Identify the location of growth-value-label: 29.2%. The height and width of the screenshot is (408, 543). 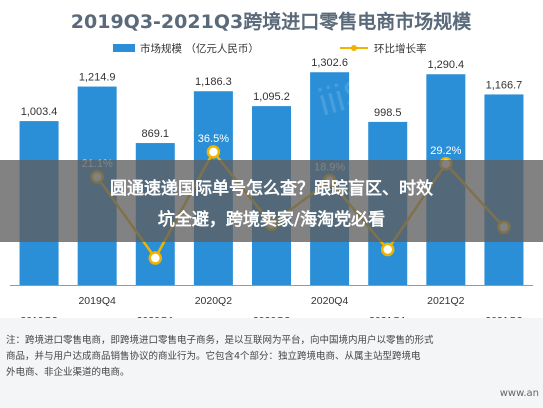
(445, 151).